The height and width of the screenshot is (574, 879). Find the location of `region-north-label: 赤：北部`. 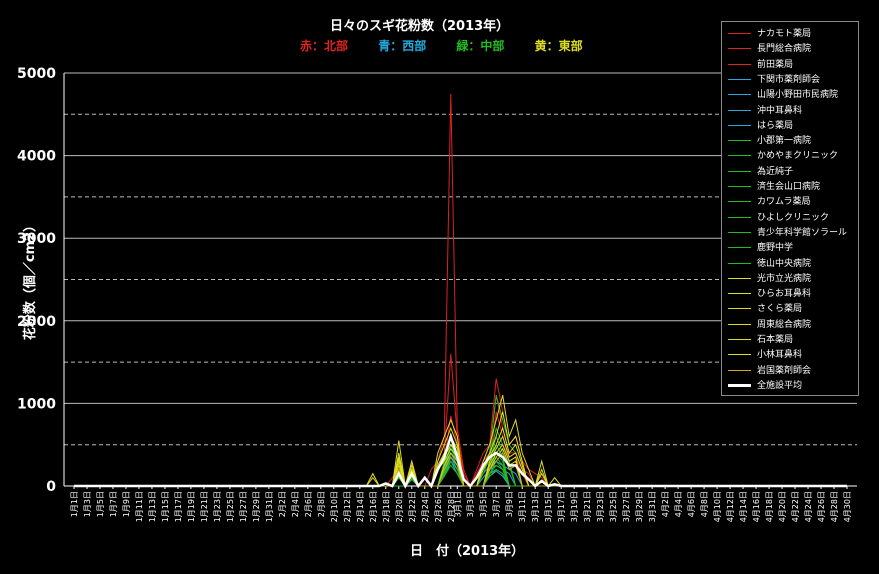

region-north-label: 赤：北部 is located at coordinates (324, 46).